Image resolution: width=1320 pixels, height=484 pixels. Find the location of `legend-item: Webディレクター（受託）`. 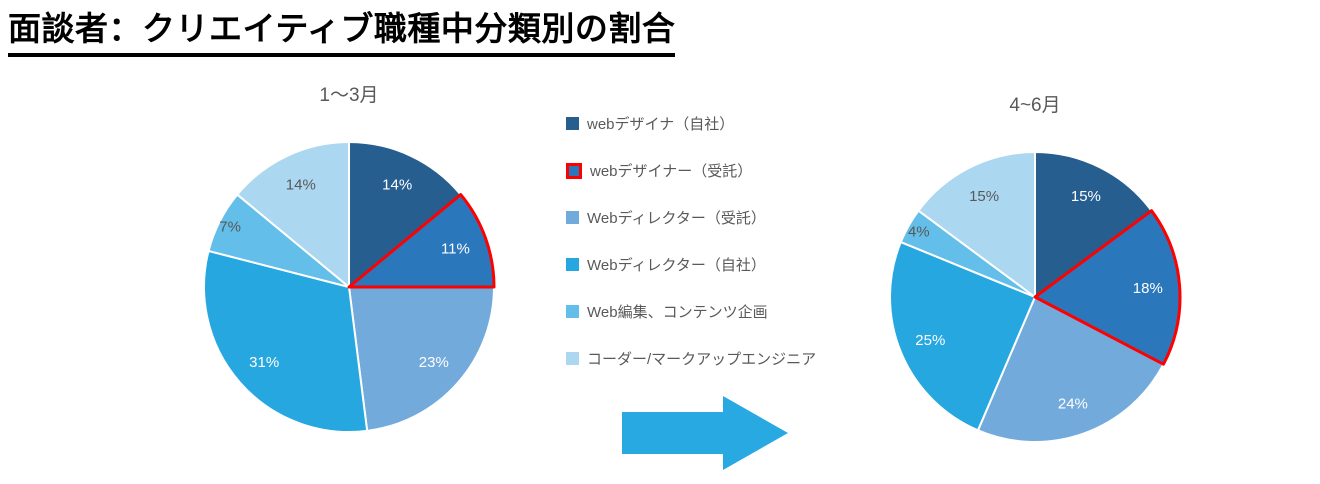

legend-item: Webディレクター（受託） is located at coordinates (691, 217).